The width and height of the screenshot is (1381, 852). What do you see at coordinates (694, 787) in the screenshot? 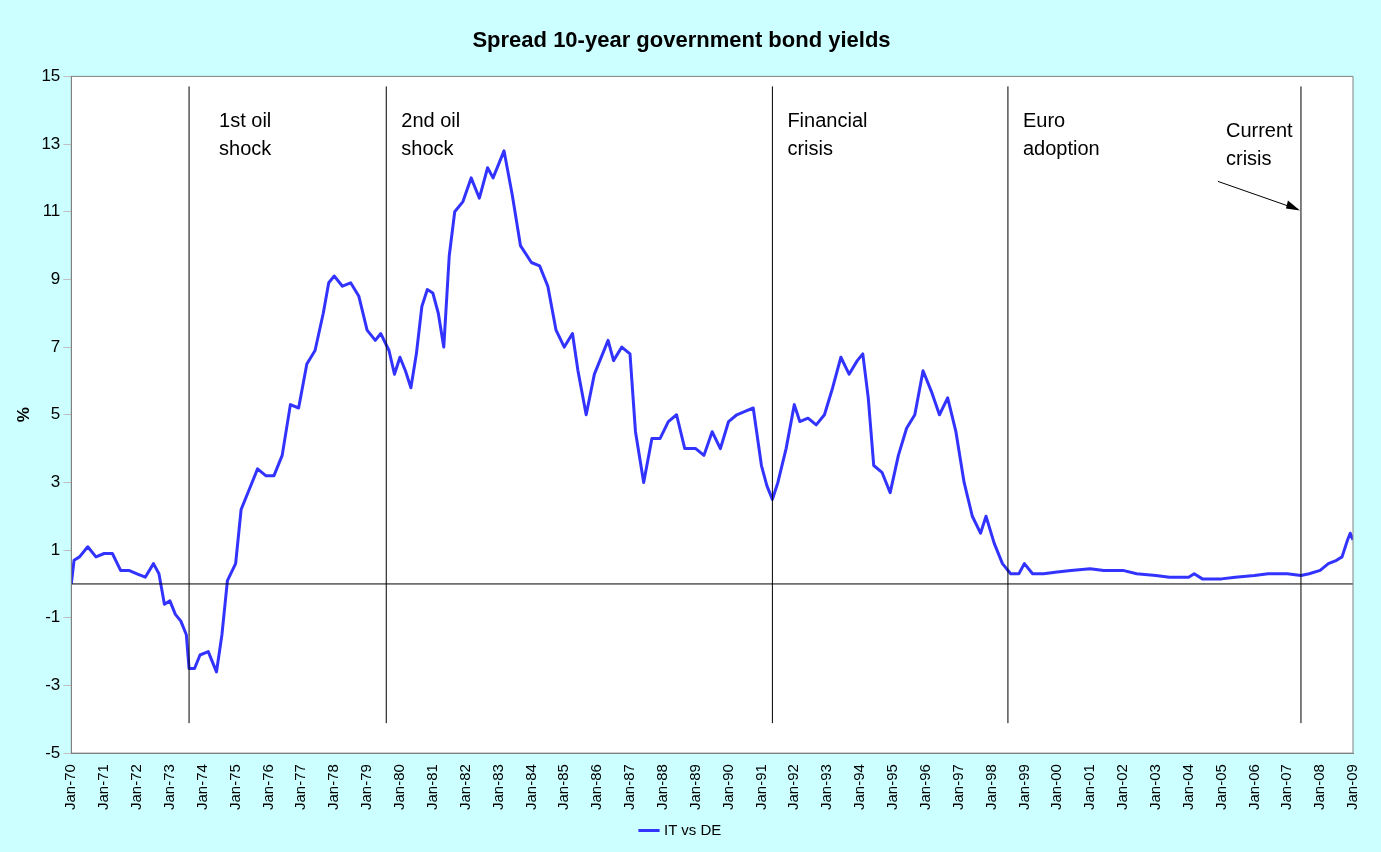
I see `x-tick-label: Jan-89` at bounding box center [694, 787].